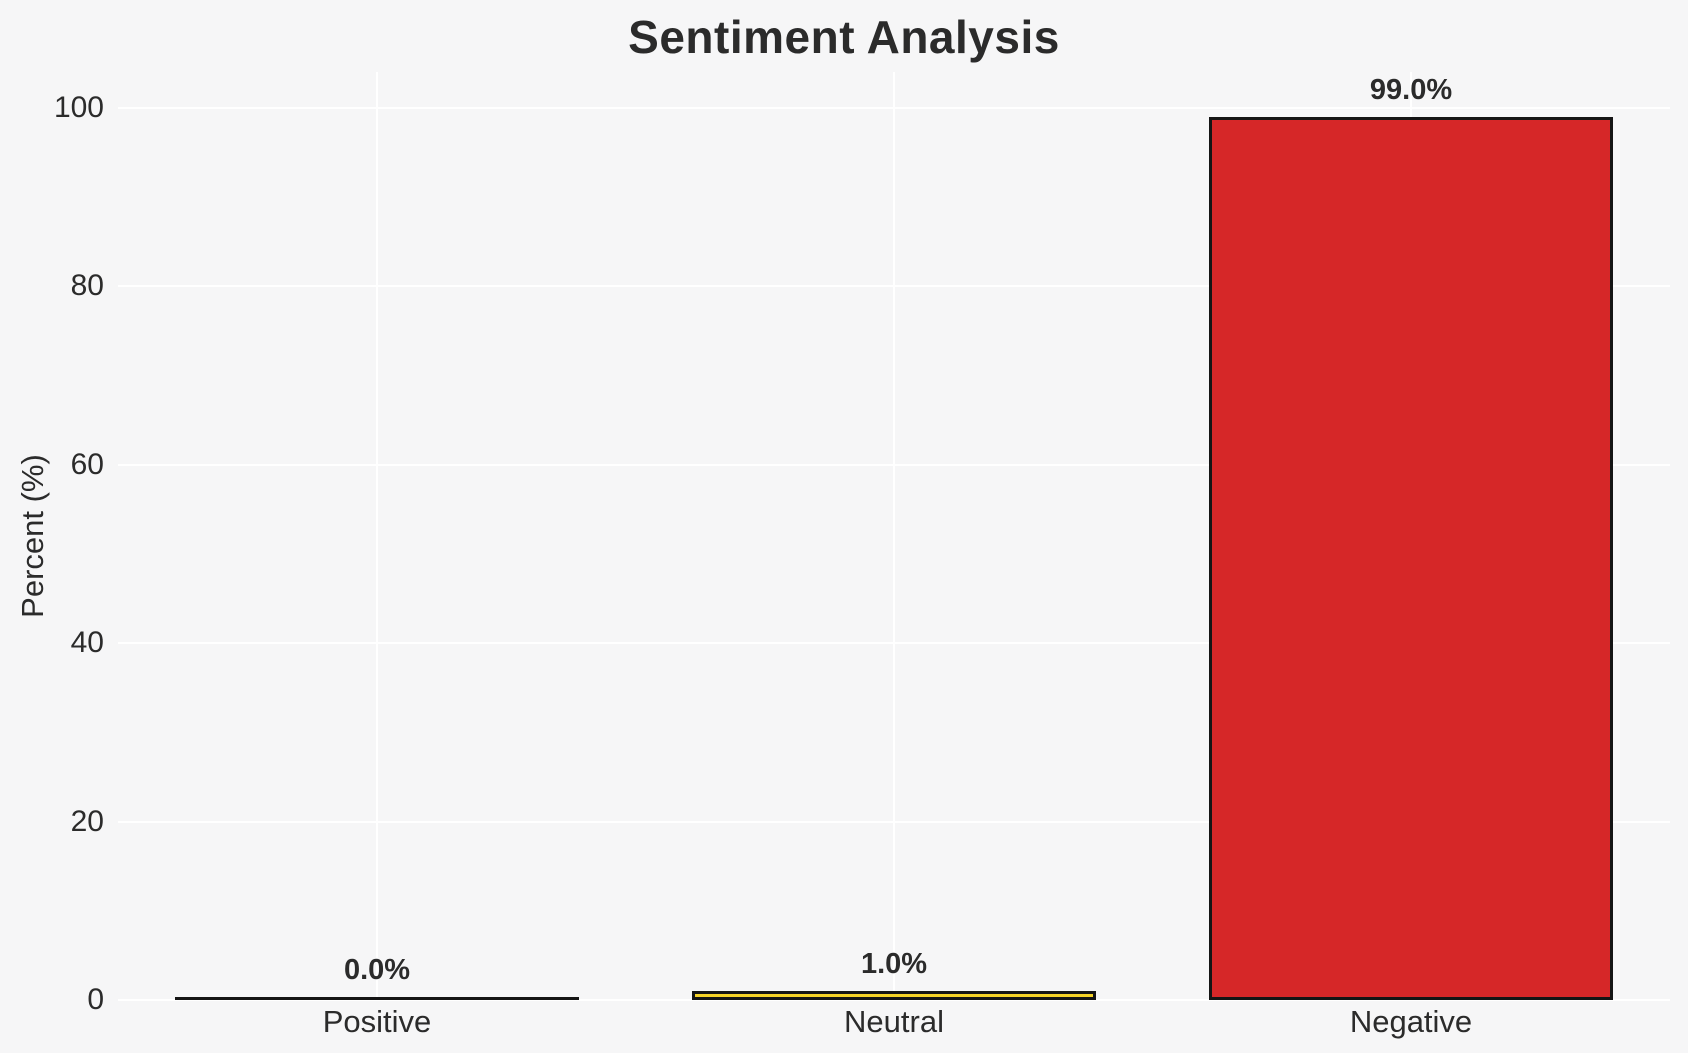  What do you see at coordinates (377, 1021) in the screenshot?
I see `x-tick-label-positive: Positive` at bounding box center [377, 1021].